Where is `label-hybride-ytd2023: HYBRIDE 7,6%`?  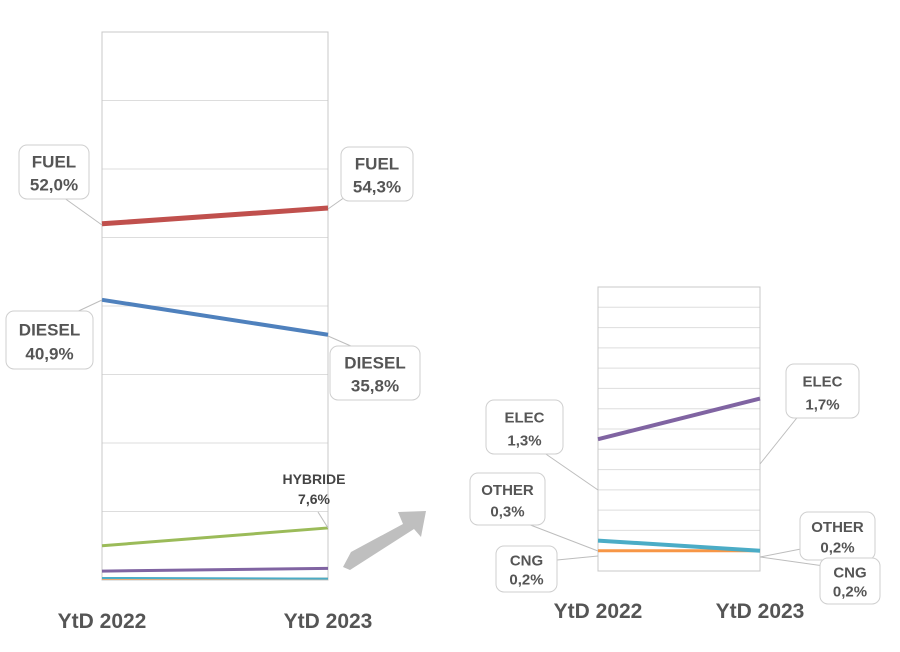
label-hybride-ytd2023: HYBRIDE 7,6% is located at coordinates (314, 500).